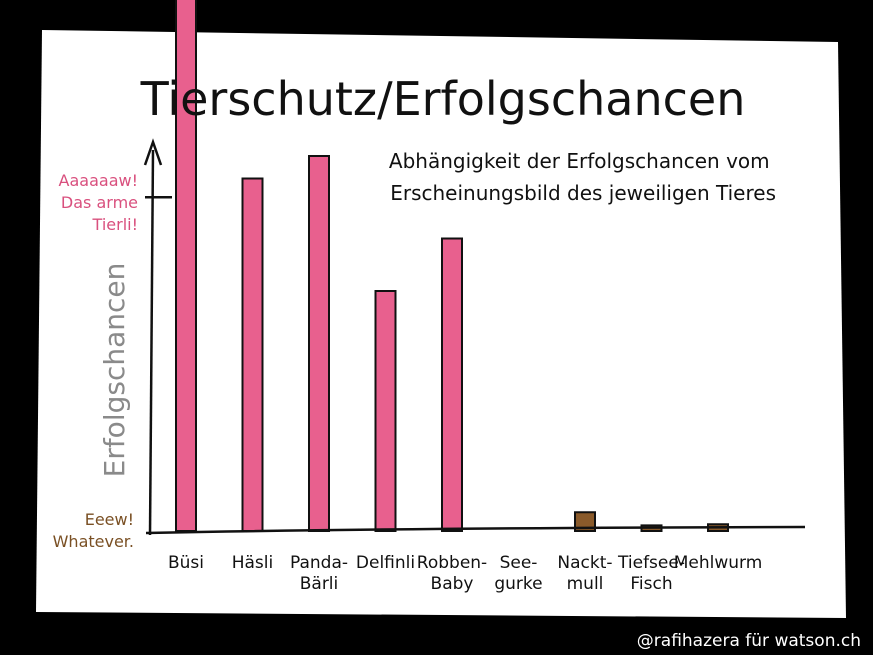 This screenshot has width=873, height=655. What do you see at coordinates (475, 530) in the screenshot?
I see `x-axis` at bounding box center [475, 530].